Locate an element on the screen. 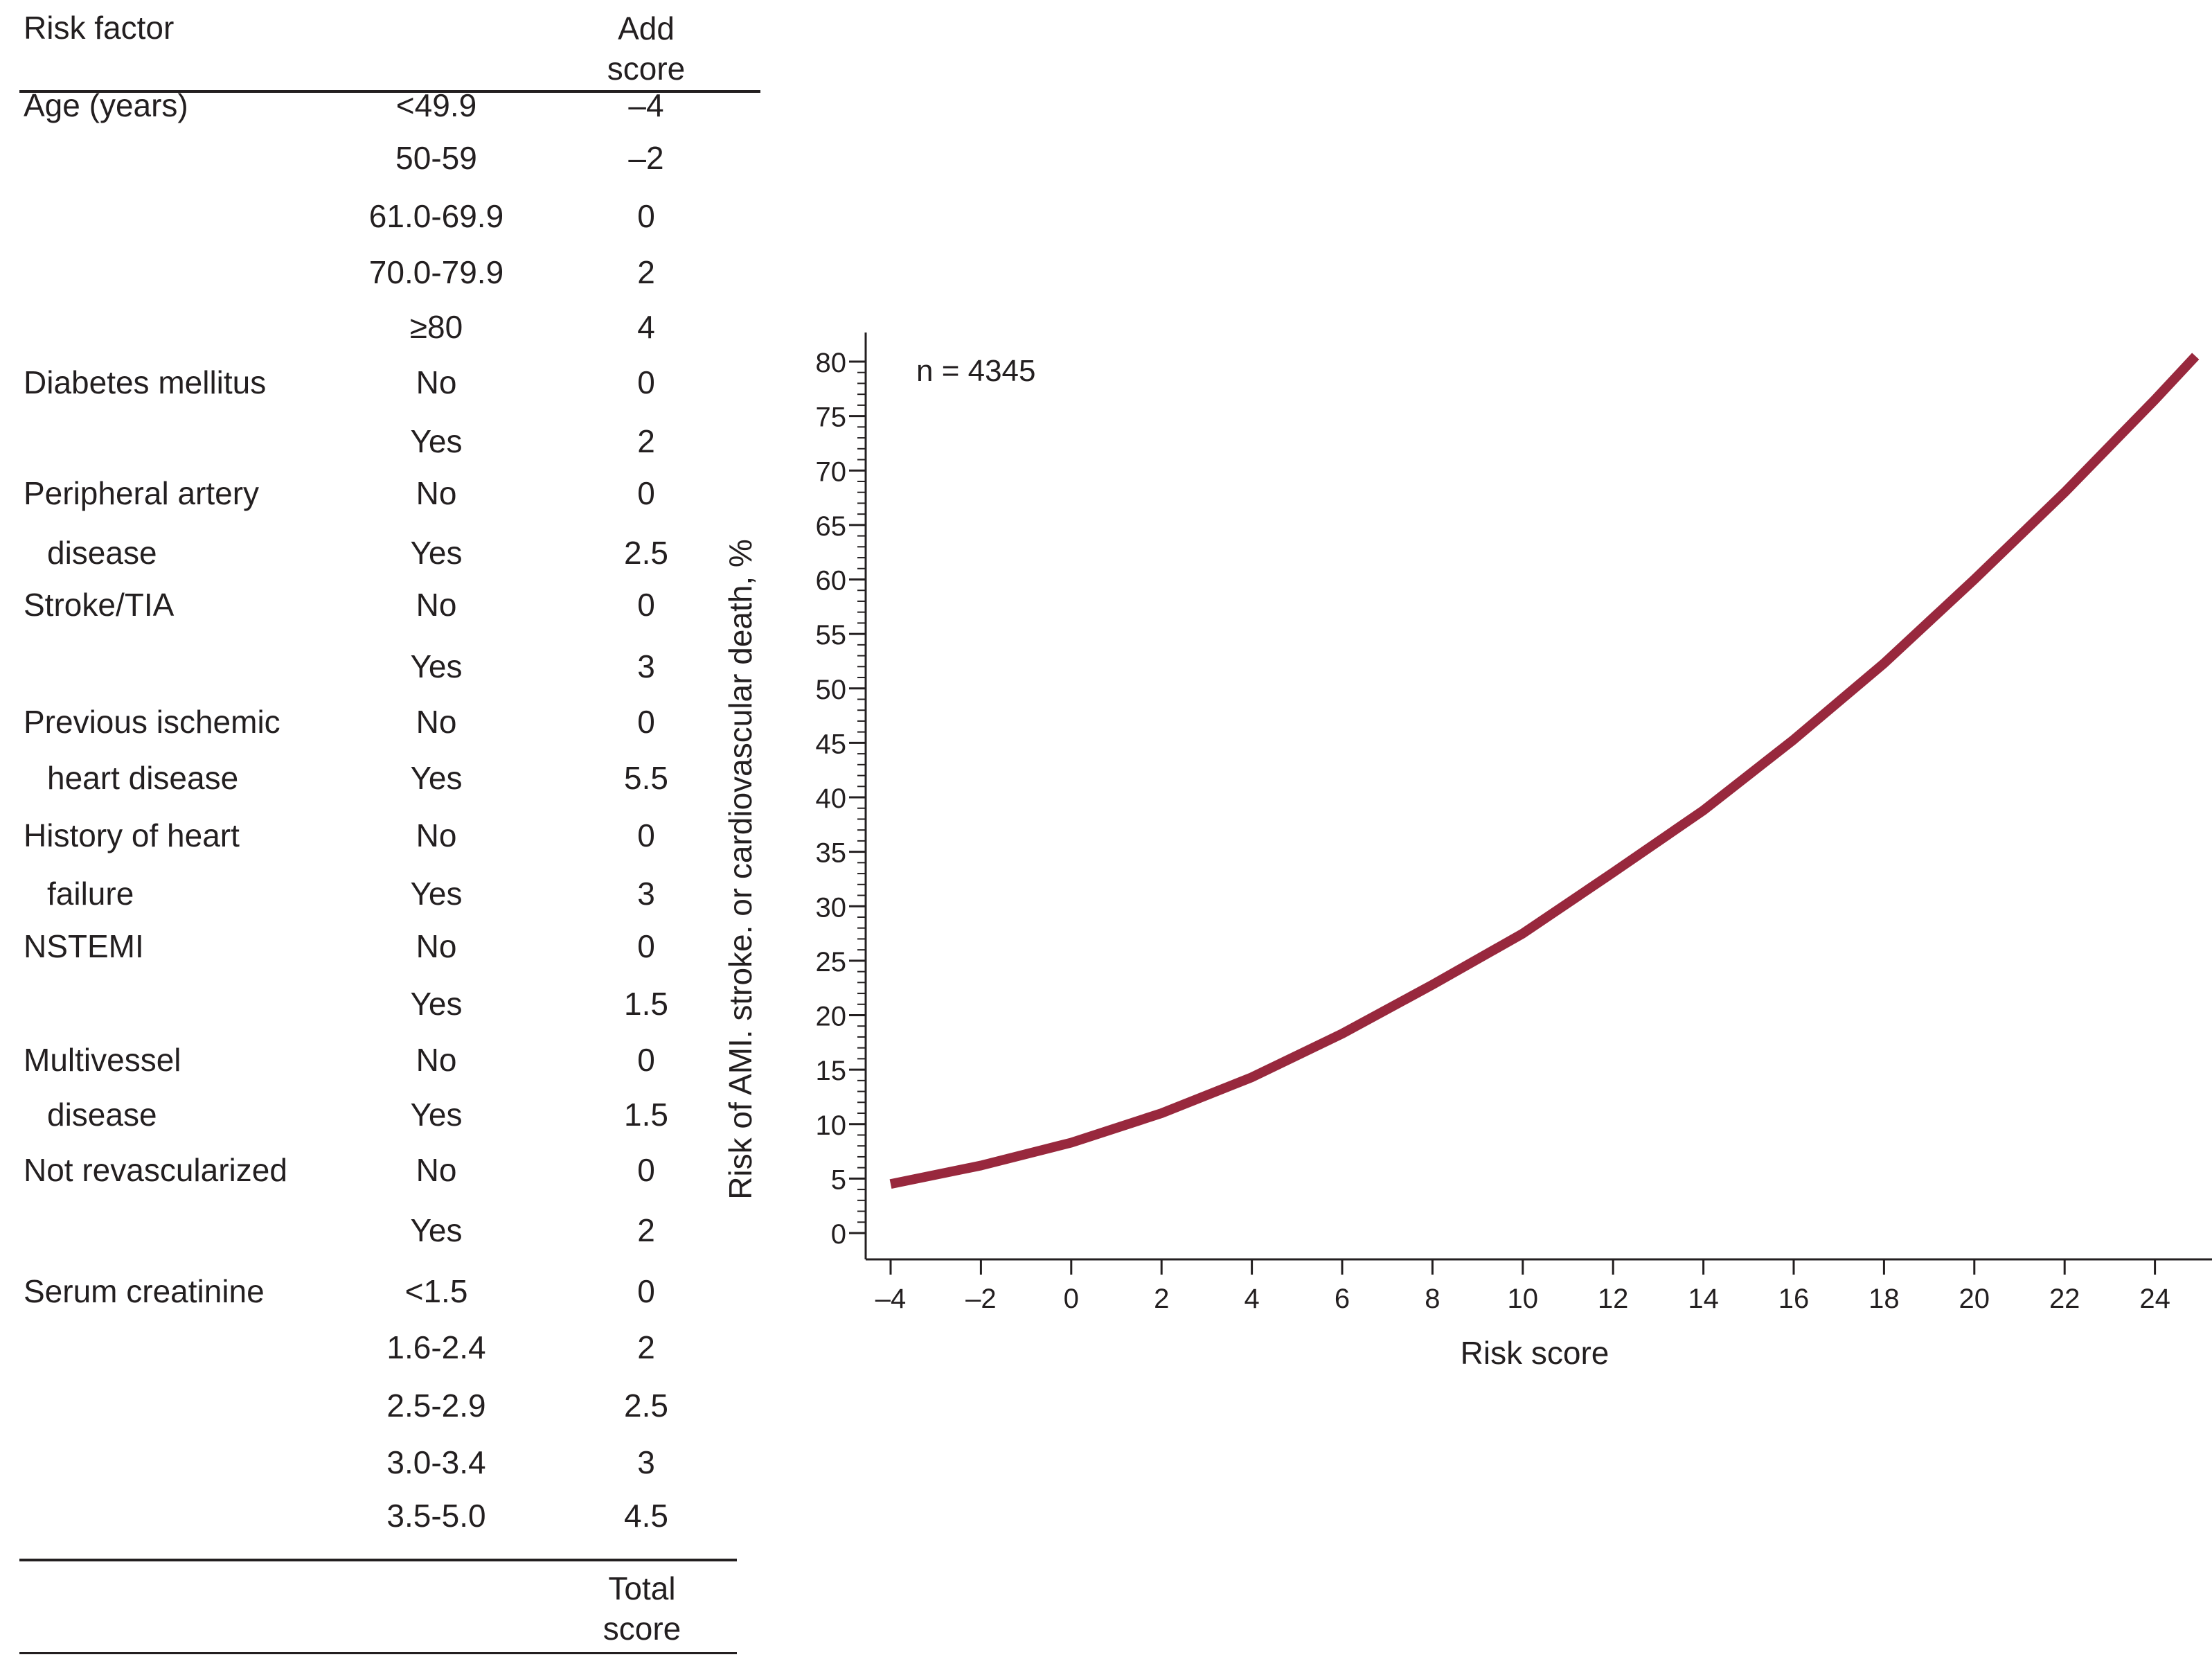 Image resolution: width=2212 pixels, height=1657 pixels. y-tick-label: 25 is located at coordinates (831, 962).